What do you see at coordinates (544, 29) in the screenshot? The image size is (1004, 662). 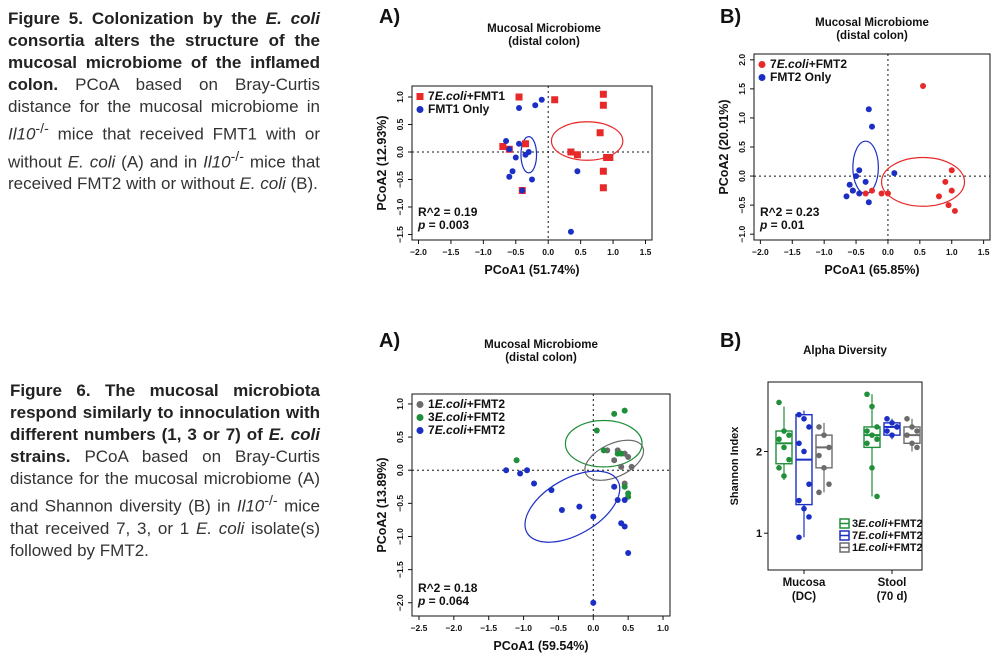 I see `fig5a-title: Mucosal Microbiome` at bounding box center [544, 29].